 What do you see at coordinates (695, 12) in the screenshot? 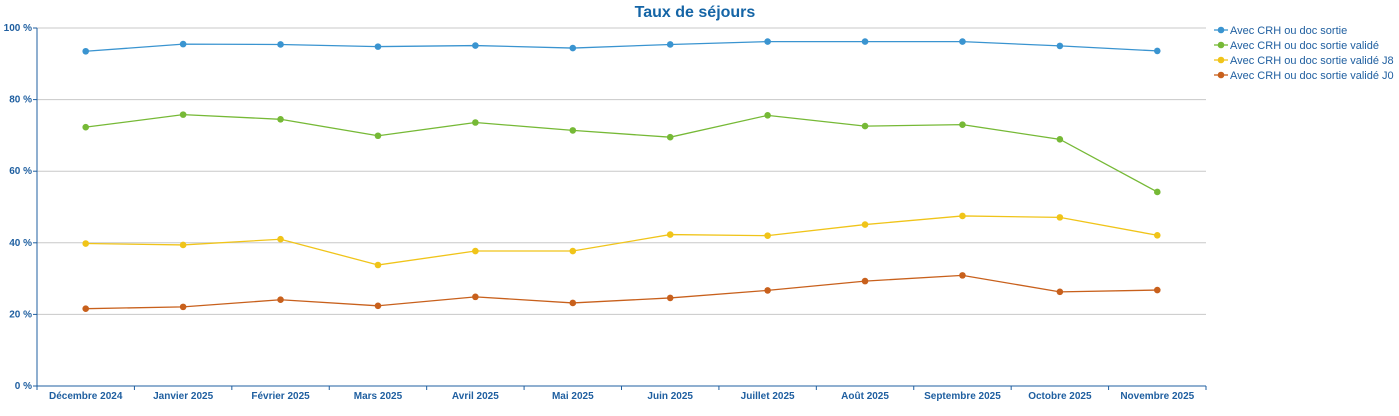
I see `chart-title: Taux de séjours` at bounding box center [695, 12].